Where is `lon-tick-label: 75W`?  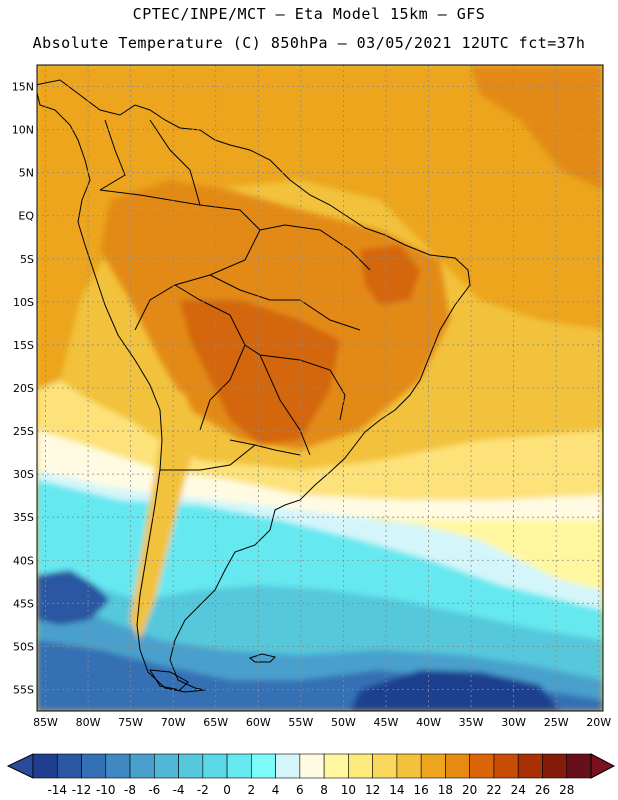 lon-tick-label: 75W is located at coordinates (130, 722).